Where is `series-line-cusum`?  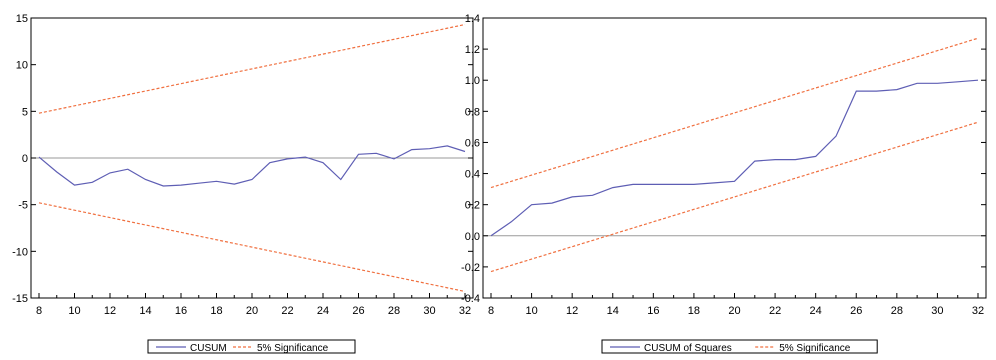 series-line-cusum is located at coordinates (252, 166).